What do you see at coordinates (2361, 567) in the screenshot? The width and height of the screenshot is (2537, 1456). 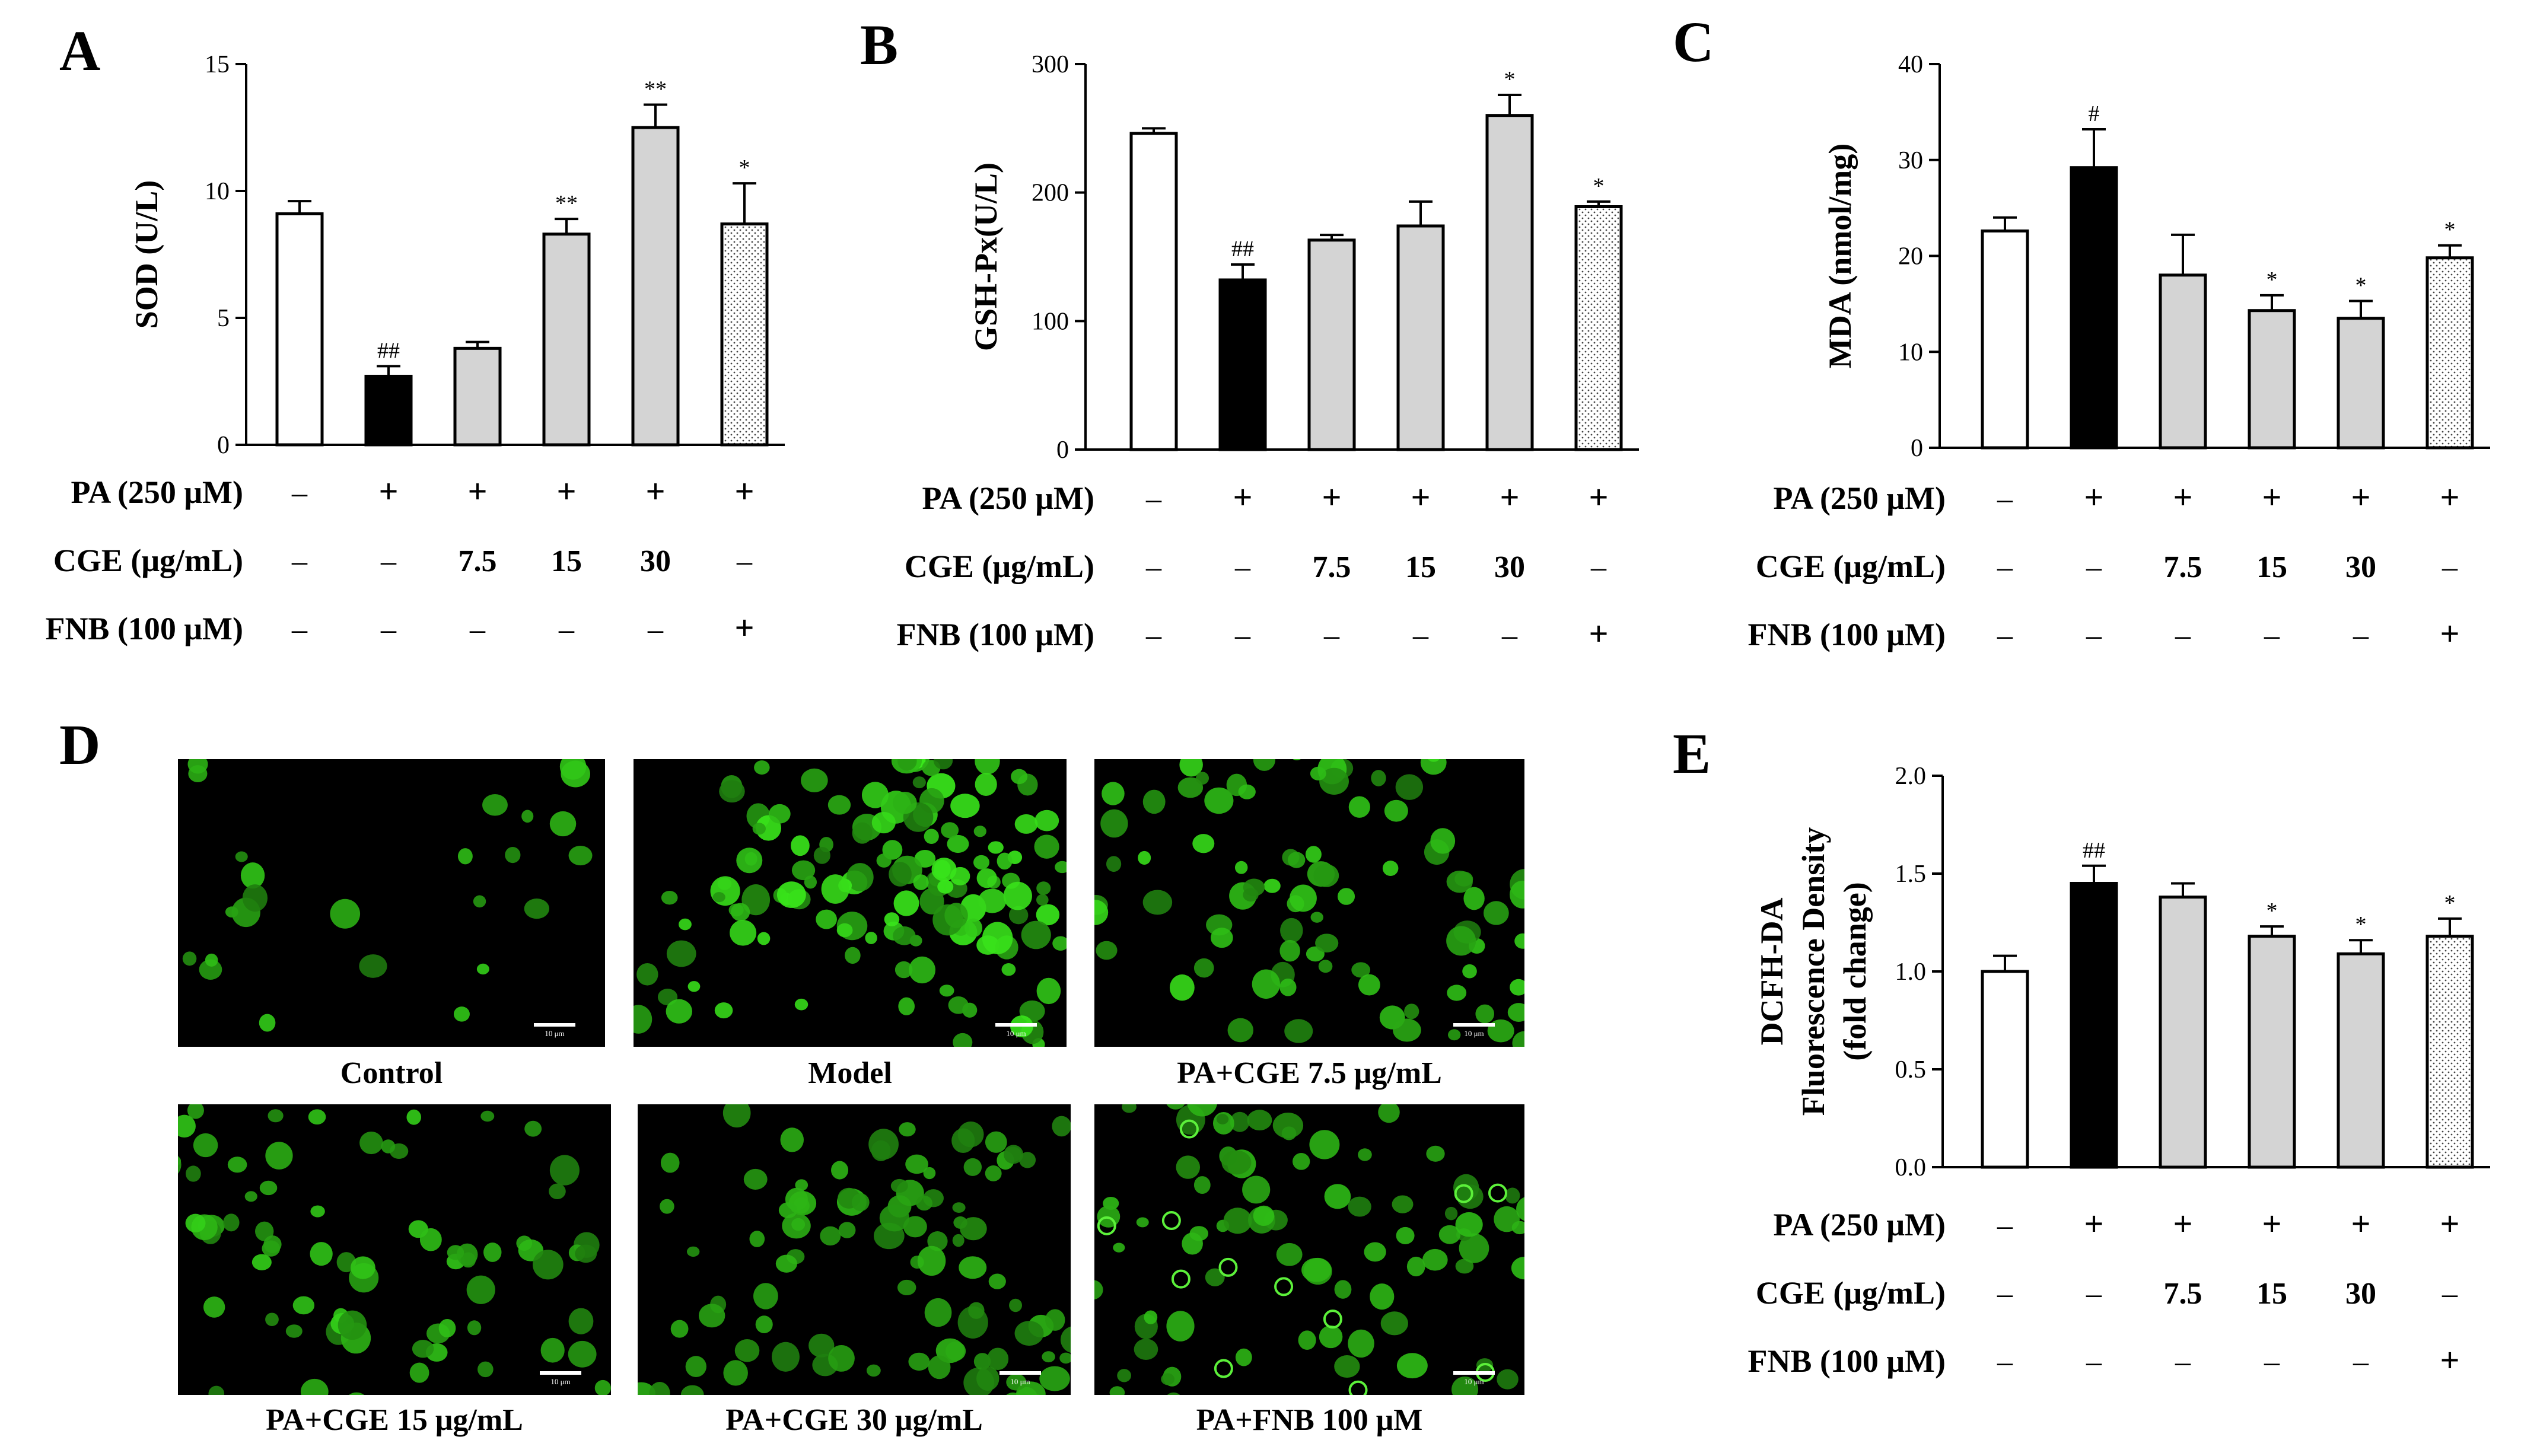 I see `treatment-cell: 30` at bounding box center [2361, 567].